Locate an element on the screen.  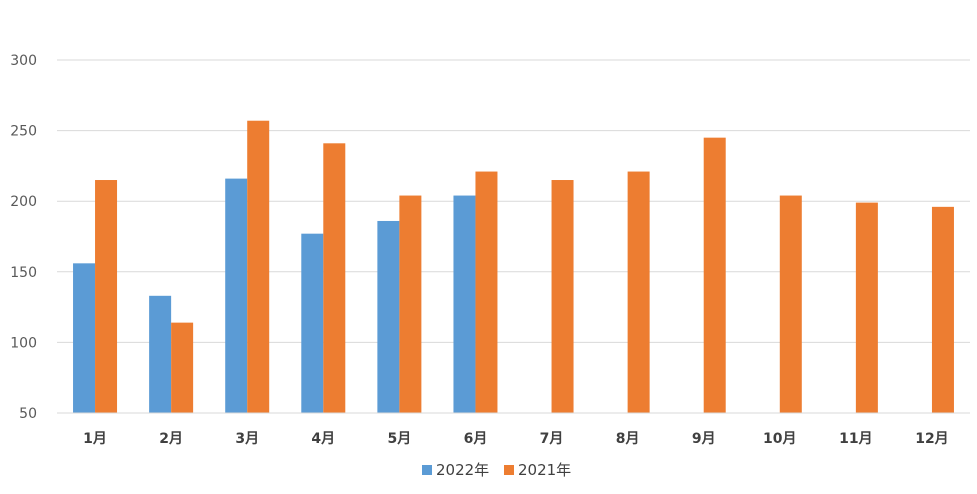
x-tick-label: 4月 is located at coordinates (323, 439).